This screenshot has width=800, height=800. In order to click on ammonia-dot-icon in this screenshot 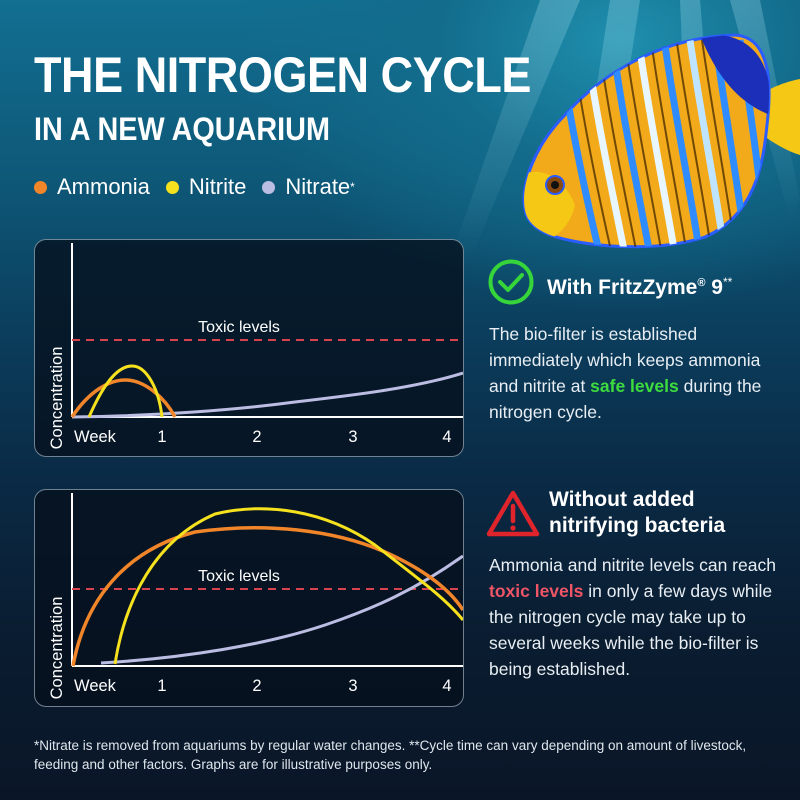, I will do `click(40, 187)`.